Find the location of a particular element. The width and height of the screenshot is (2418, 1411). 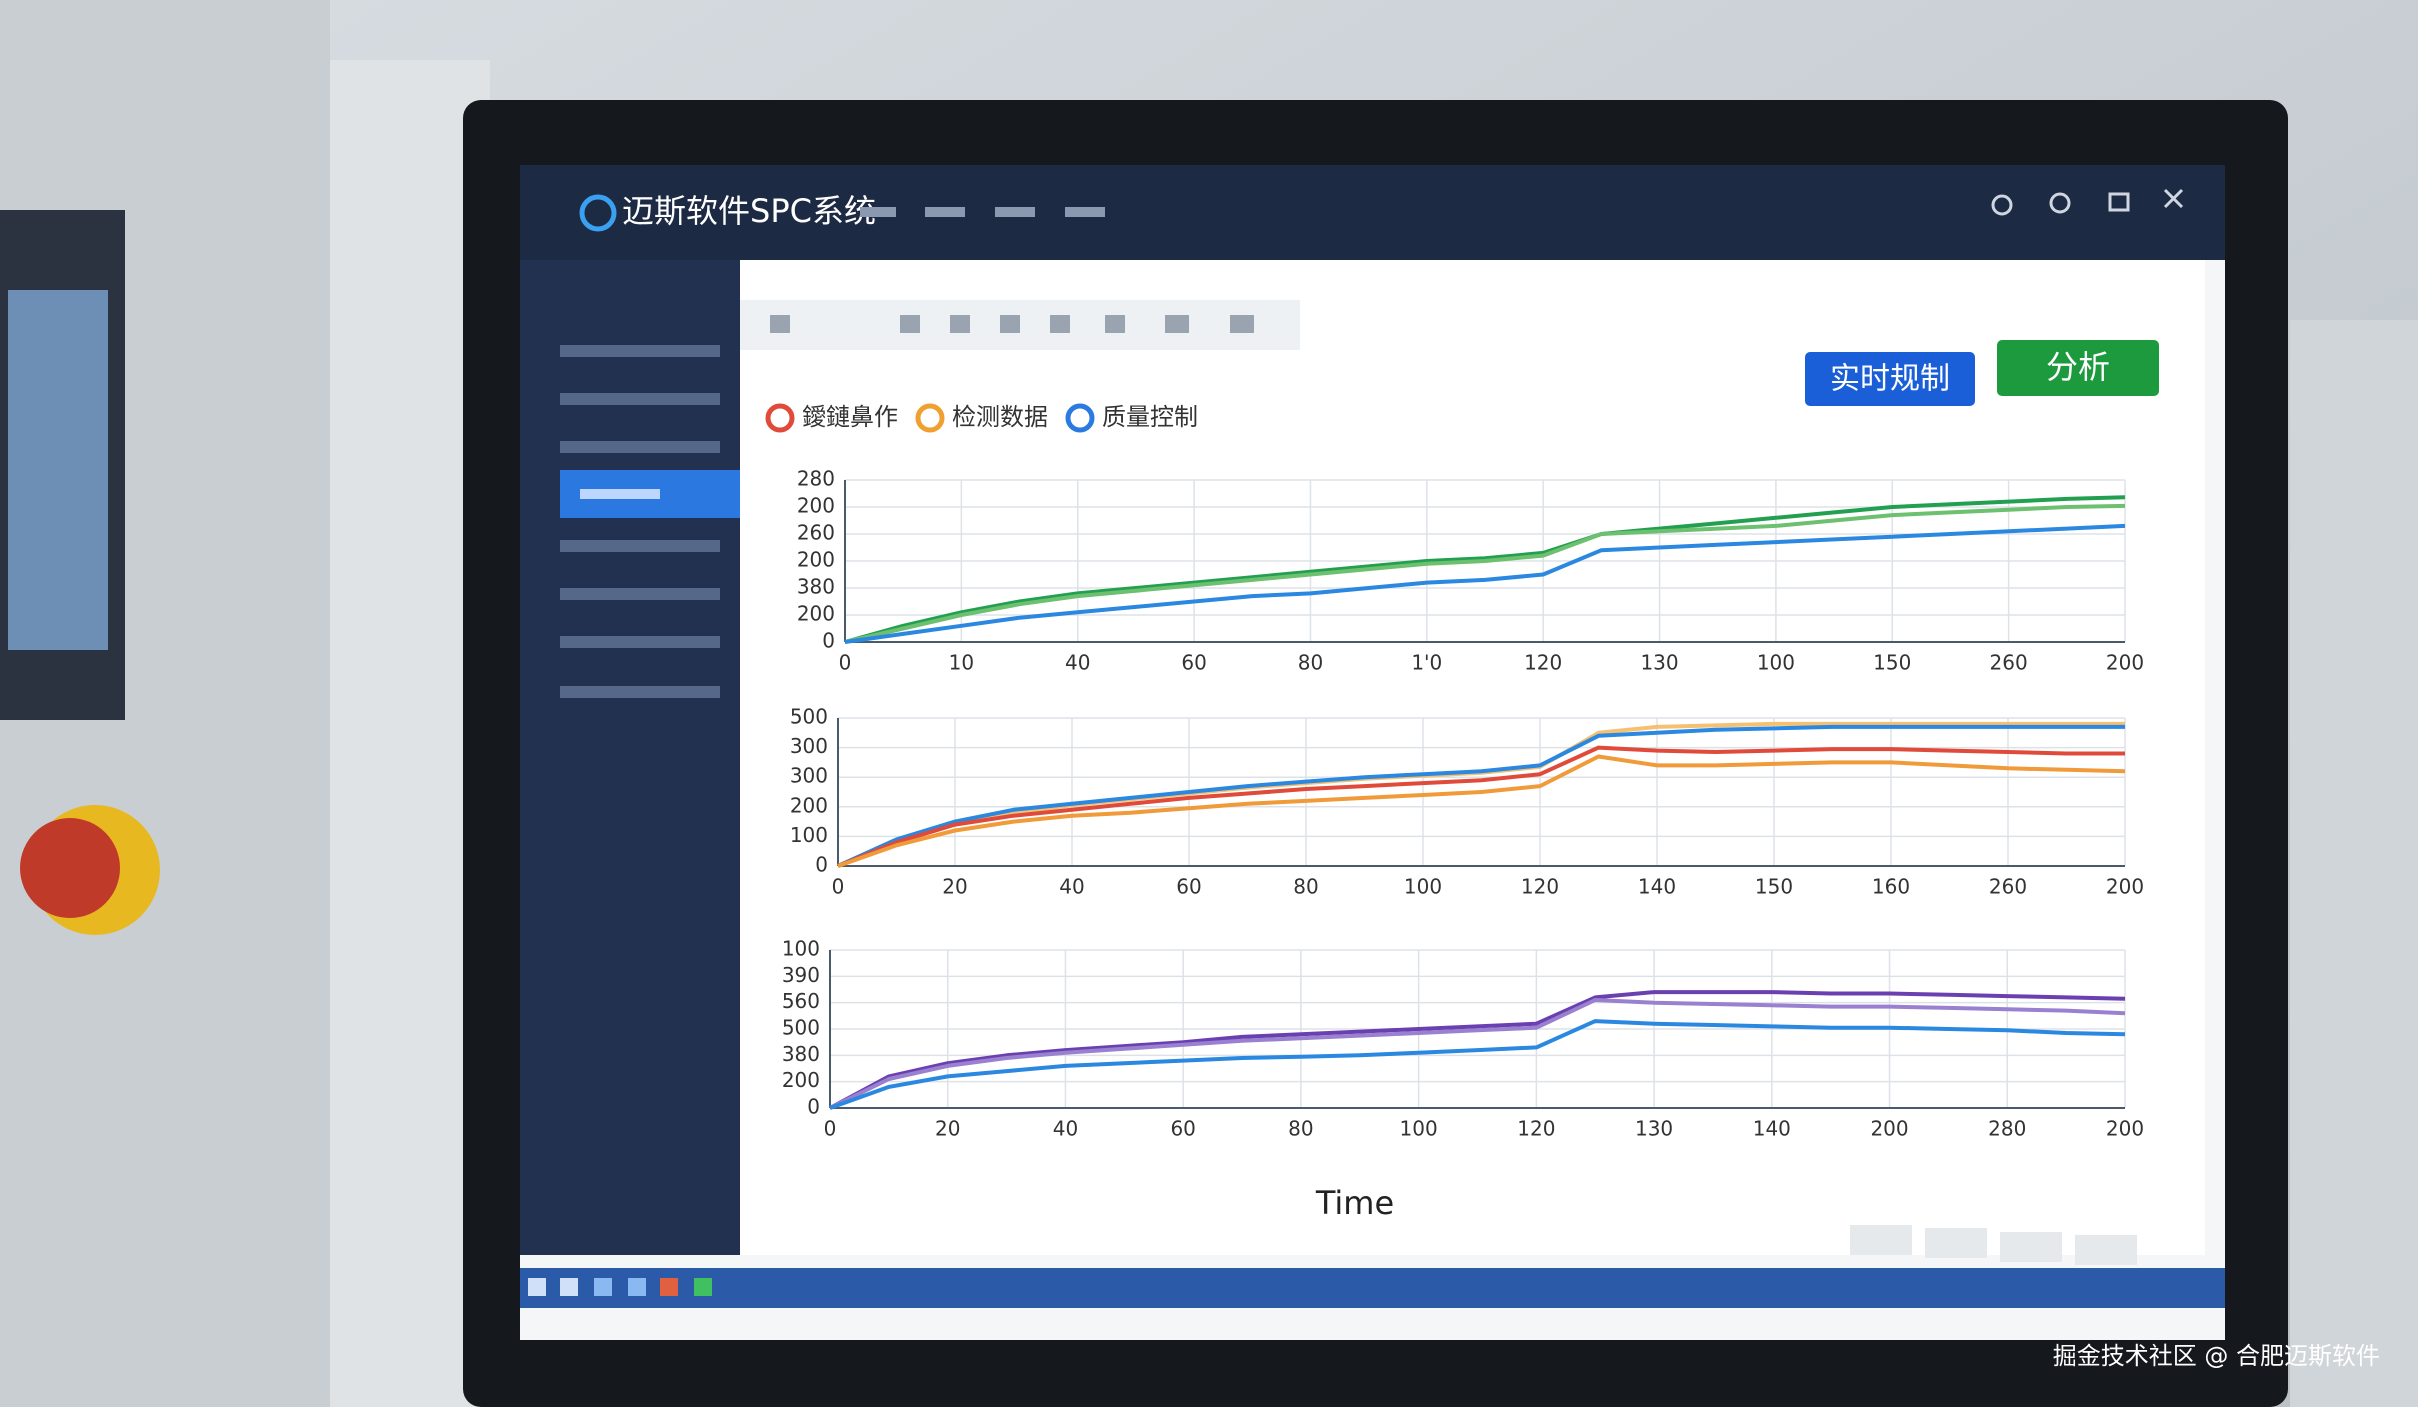

y-tick-label: 390 is located at coordinates (801, 975).